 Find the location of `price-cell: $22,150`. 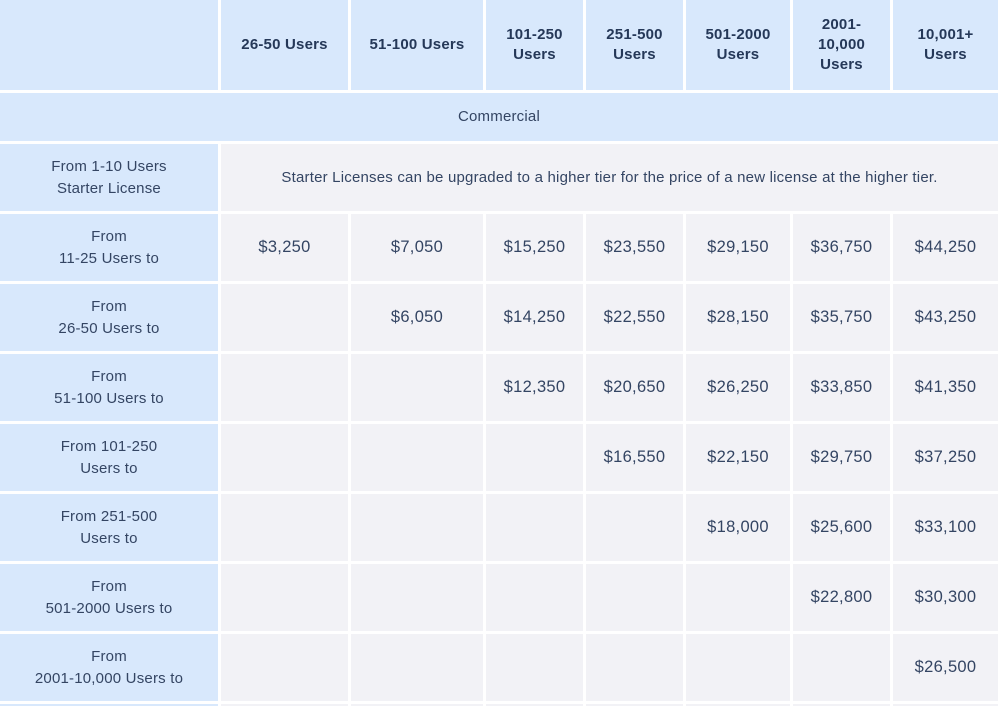

price-cell: $22,150 is located at coordinates (738, 457).